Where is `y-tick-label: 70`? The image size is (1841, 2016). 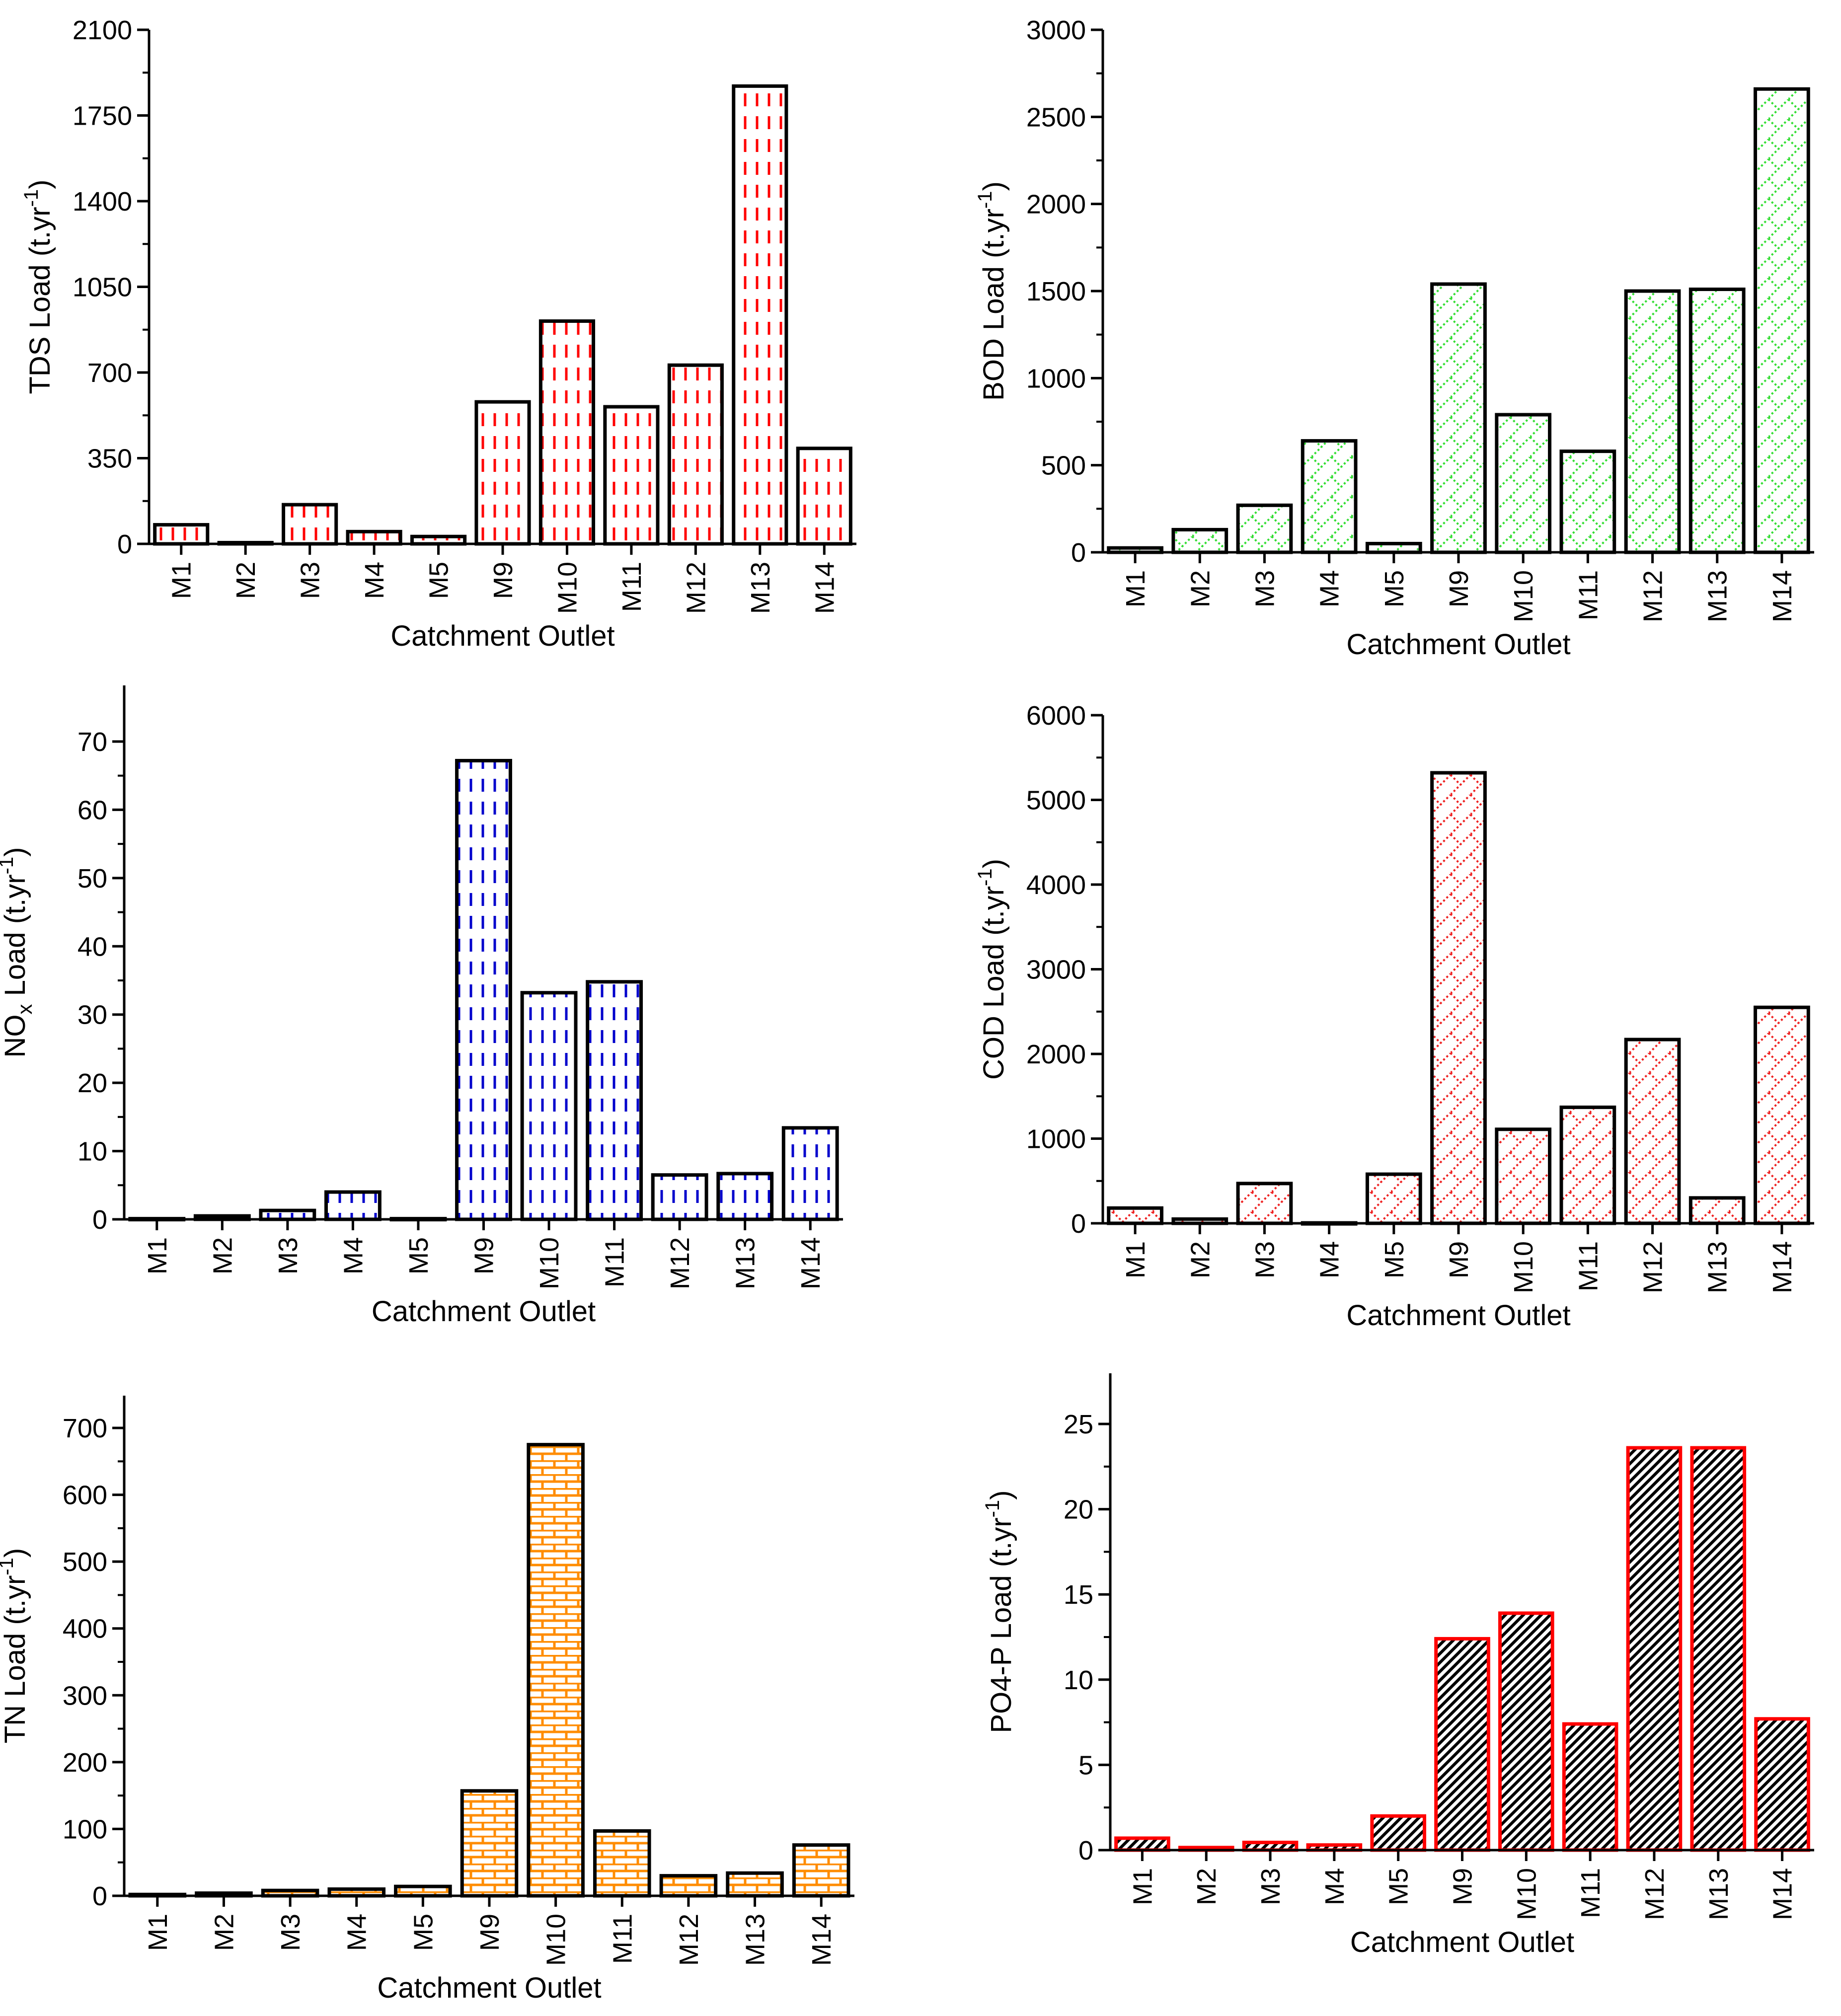
y-tick-label: 70 is located at coordinates (92, 742).